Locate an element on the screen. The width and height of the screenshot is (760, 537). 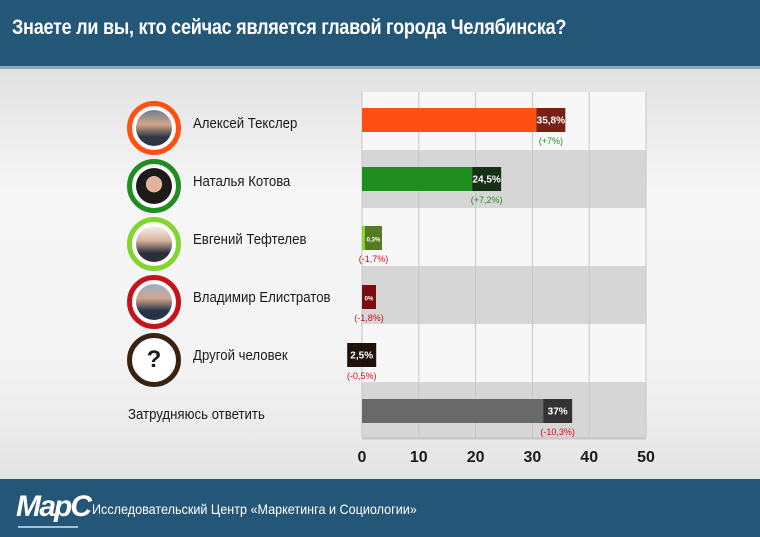
x-tick-label: 10 is located at coordinates (419, 457).